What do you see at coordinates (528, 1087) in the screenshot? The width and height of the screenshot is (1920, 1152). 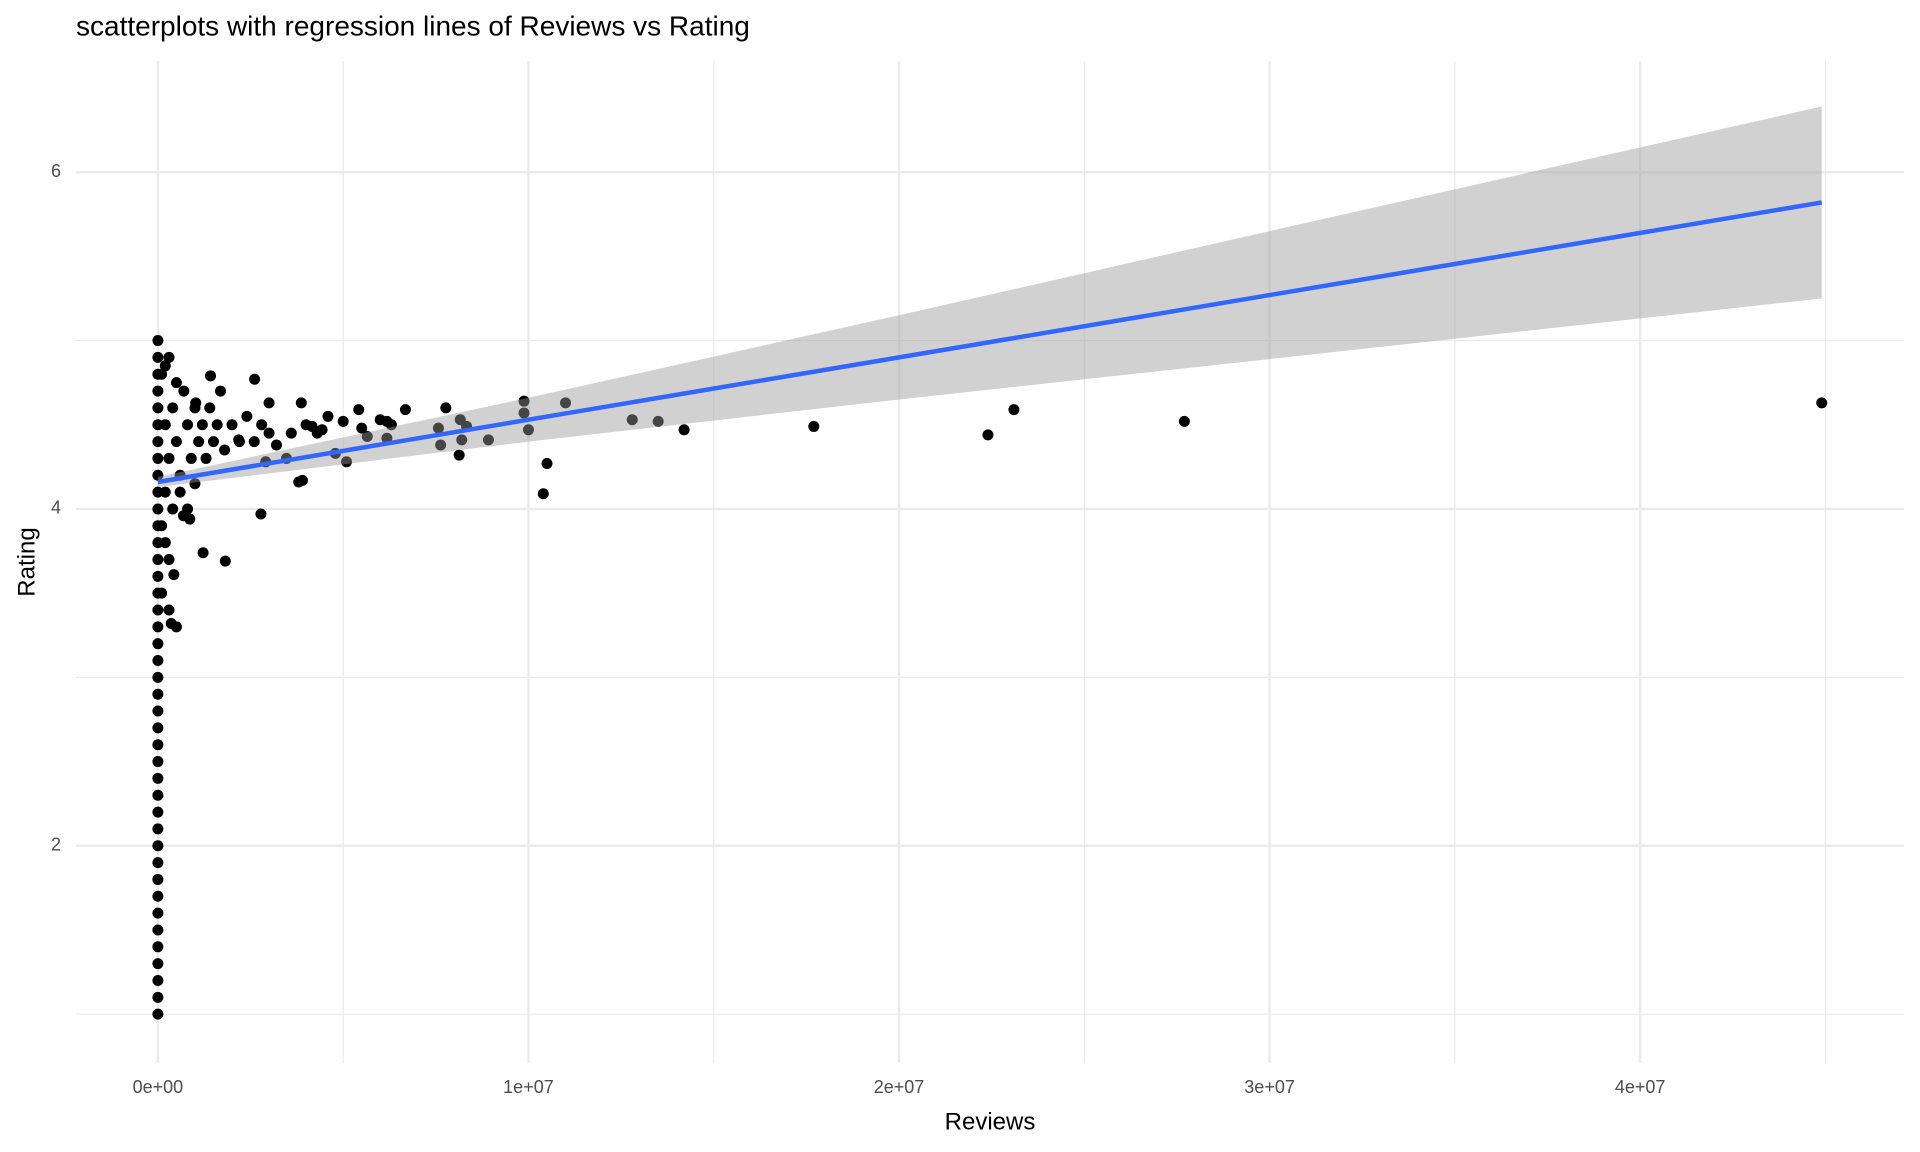 I see `x-tick-label: 1e+07` at bounding box center [528, 1087].